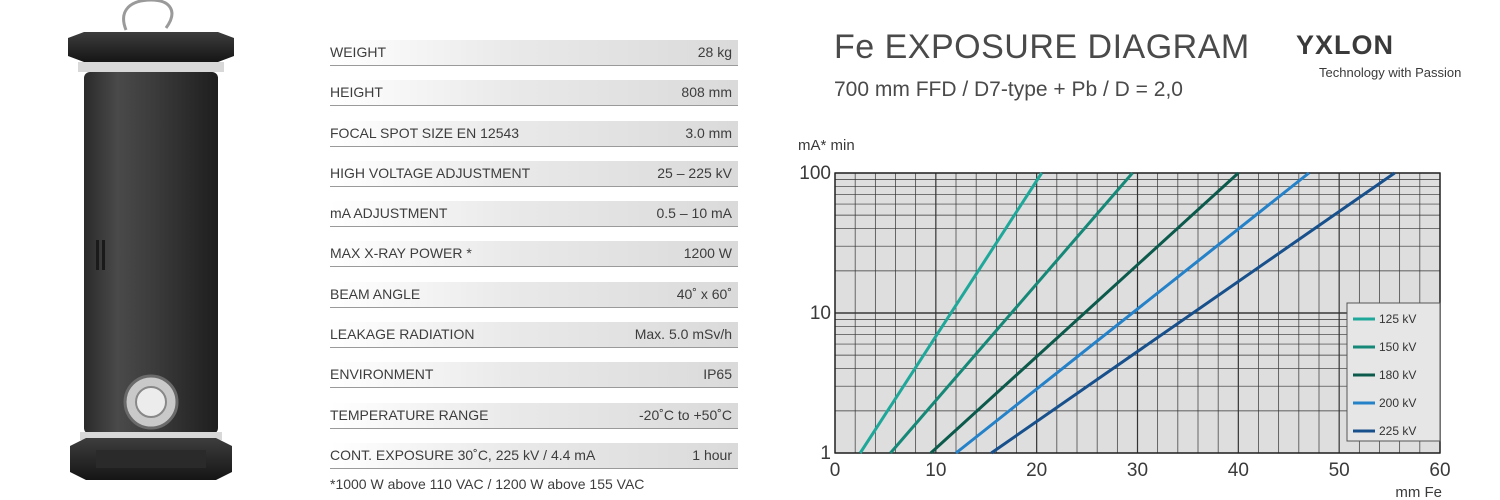 The image size is (1500, 500). I want to click on spec-value: 28 kg, so click(714, 52).